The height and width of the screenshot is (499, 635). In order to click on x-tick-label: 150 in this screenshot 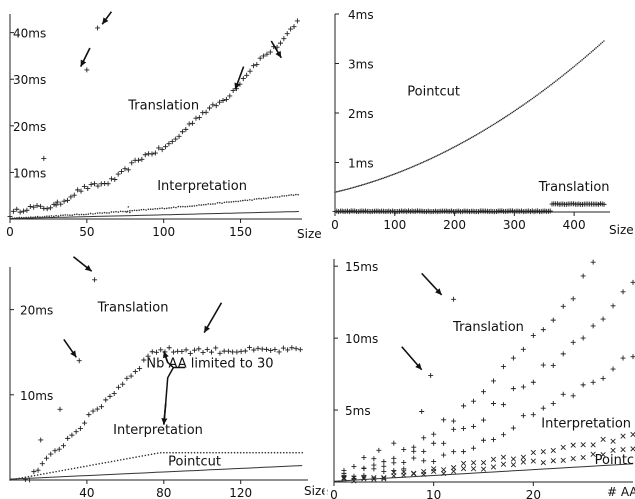, I will do `click(240, 232)`.